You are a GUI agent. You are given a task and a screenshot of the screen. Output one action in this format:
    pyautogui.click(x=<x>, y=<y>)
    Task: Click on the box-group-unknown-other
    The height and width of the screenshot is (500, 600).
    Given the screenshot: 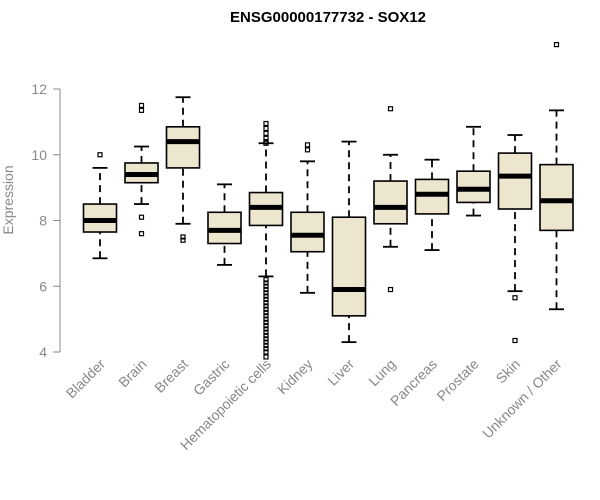 What is the action you would take?
    pyautogui.click(x=556, y=176)
    